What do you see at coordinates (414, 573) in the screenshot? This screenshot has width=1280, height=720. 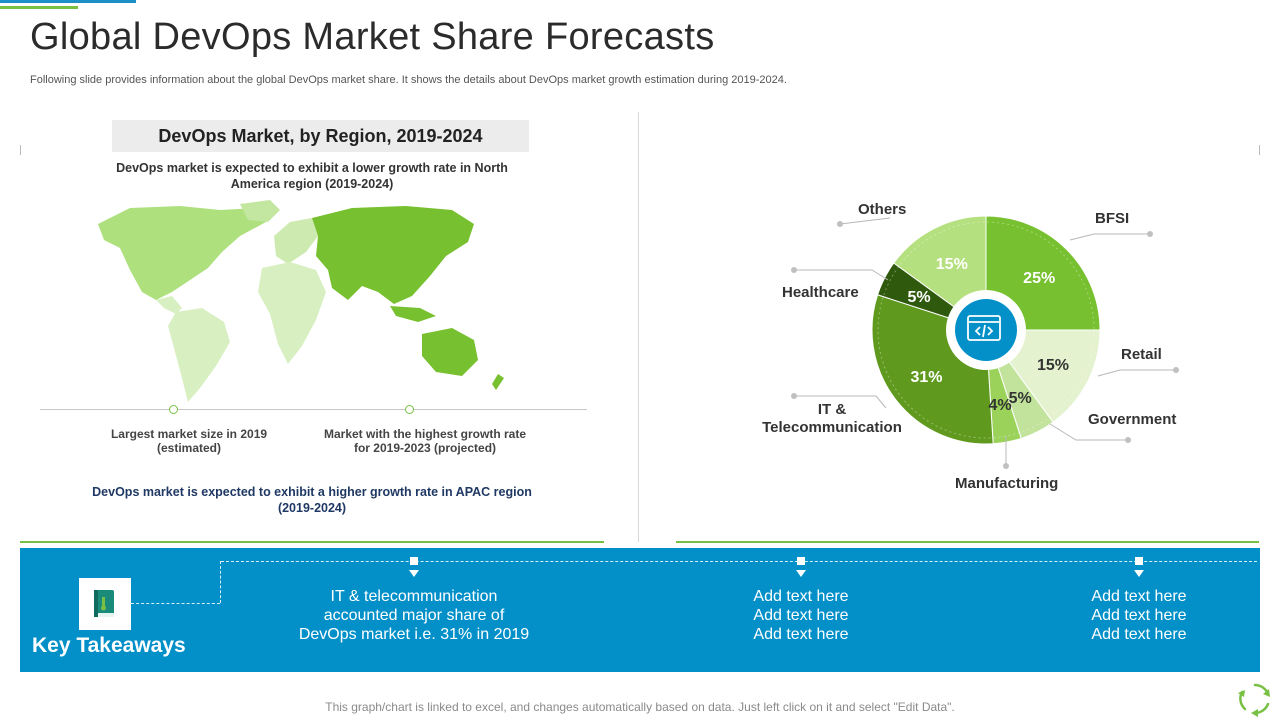 I see `takeaway1-arrow` at bounding box center [414, 573].